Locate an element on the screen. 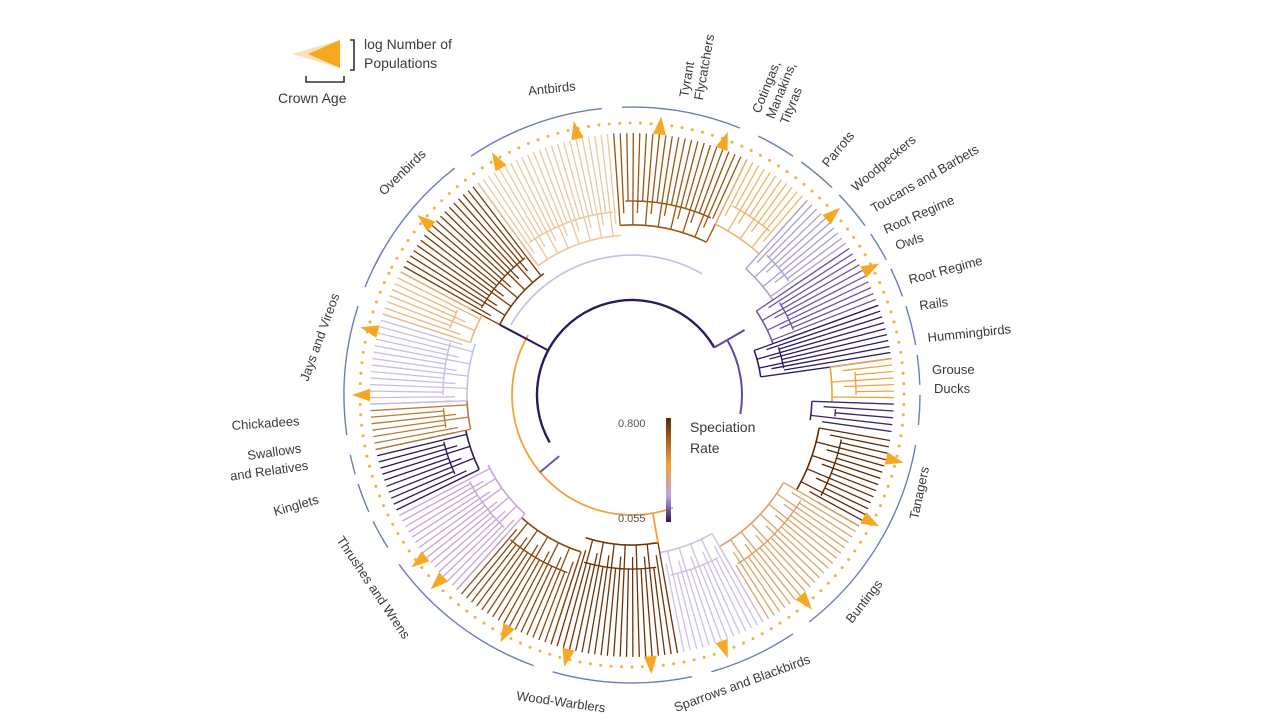 The width and height of the screenshot is (1280, 725). clade-label-hummingbirds: Hummingbirds is located at coordinates (969, 333).